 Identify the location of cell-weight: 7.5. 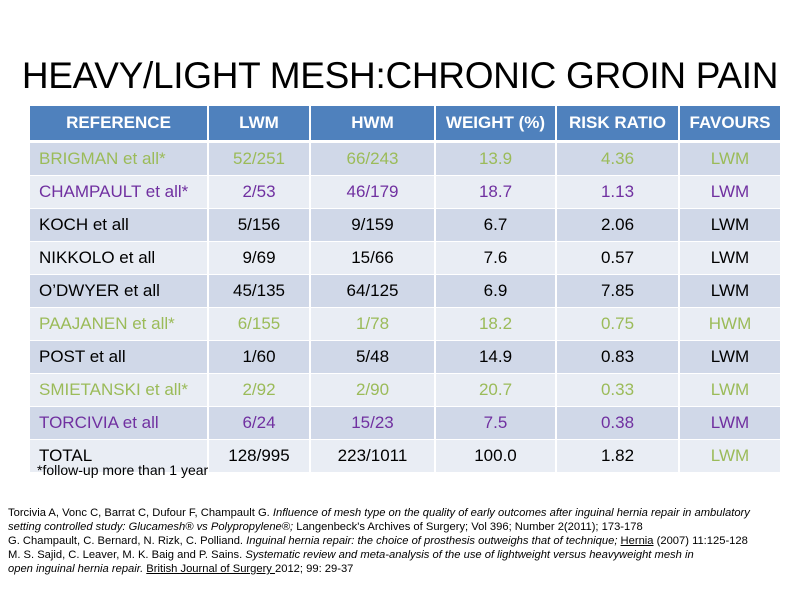
(496, 423).